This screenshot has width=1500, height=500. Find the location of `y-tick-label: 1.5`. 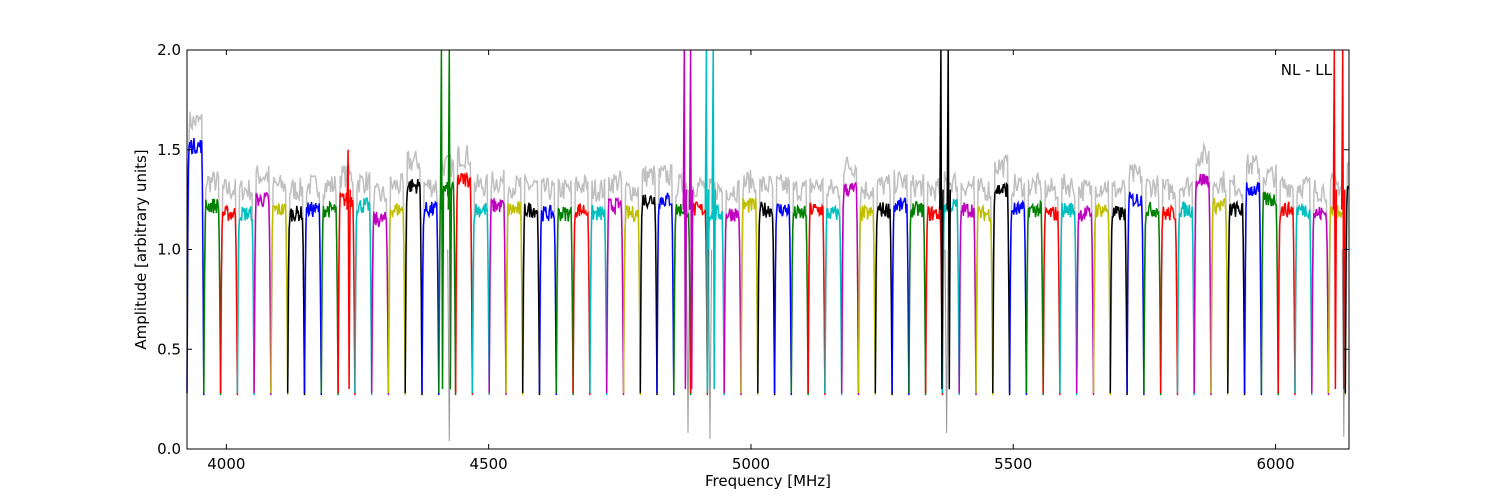

y-tick-label: 1.5 is located at coordinates (169, 150).